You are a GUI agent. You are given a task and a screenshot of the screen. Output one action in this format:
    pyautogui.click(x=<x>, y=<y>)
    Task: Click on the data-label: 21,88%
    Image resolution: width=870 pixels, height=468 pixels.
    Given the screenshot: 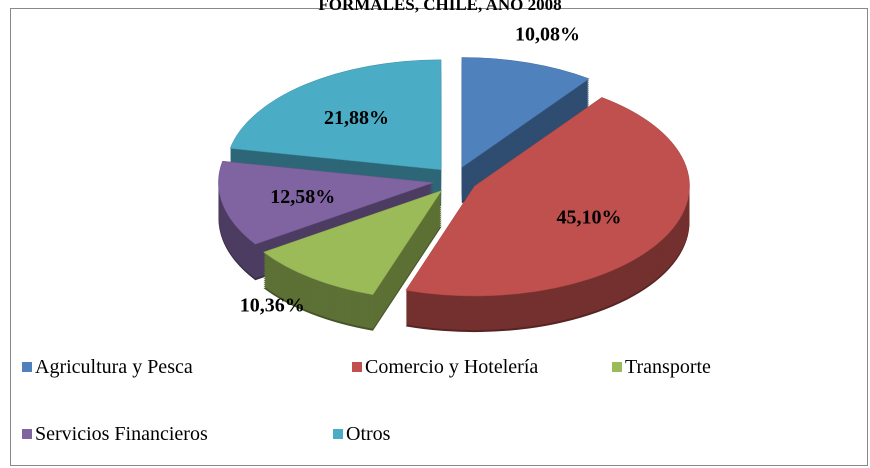 What is the action you would take?
    pyautogui.click(x=356, y=118)
    